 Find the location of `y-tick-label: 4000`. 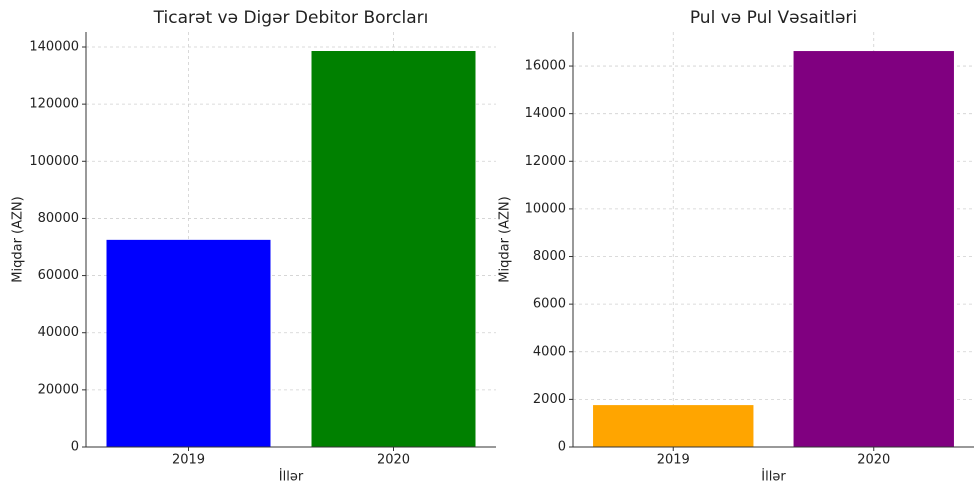

y-tick-label: 4000 is located at coordinates (549, 351).